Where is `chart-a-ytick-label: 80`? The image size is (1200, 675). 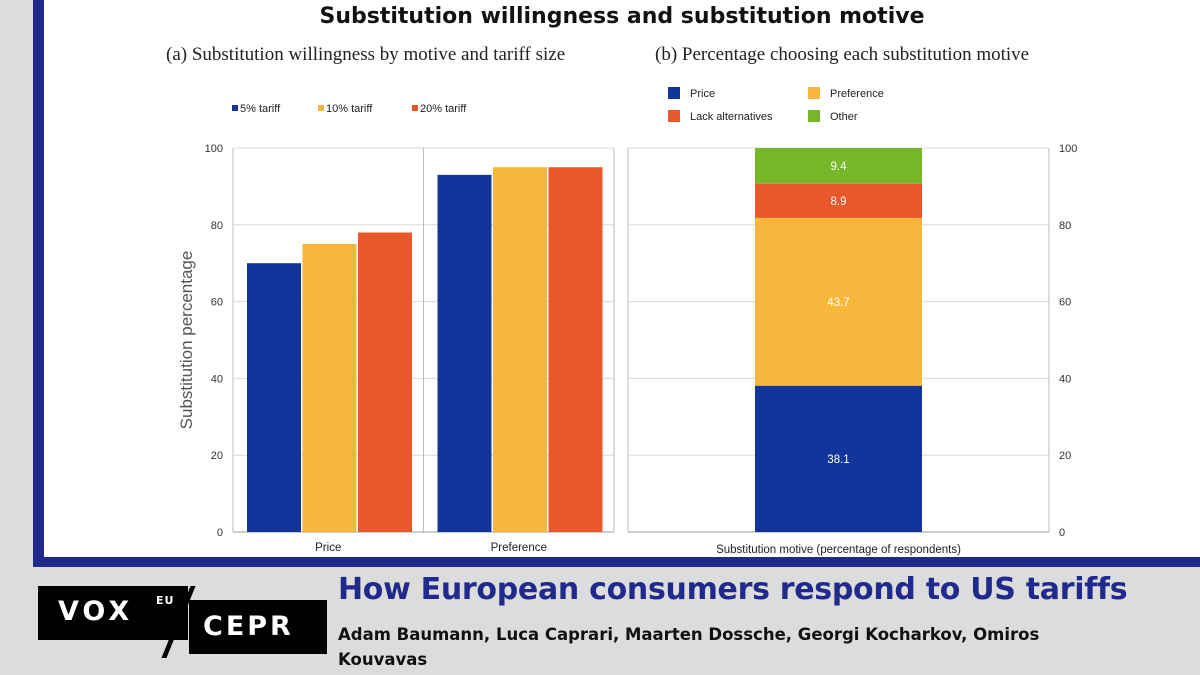
chart-a-ytick-label: 80 is located at coordinates (217, 226).